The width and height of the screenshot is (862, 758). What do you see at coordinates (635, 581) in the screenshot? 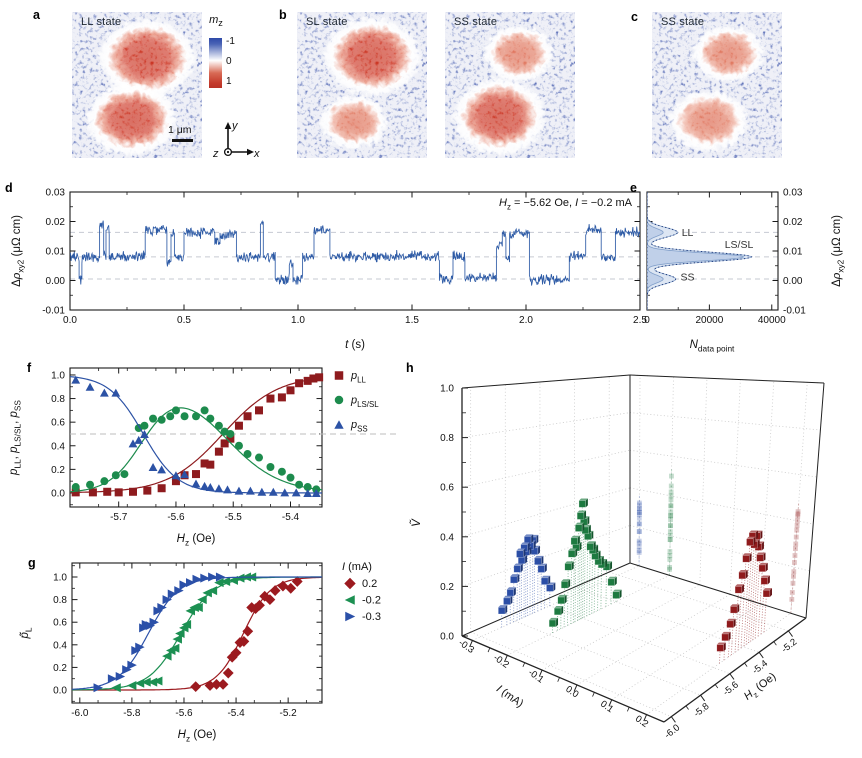
I see `data-points-3d` at bounding box center [635, 581].